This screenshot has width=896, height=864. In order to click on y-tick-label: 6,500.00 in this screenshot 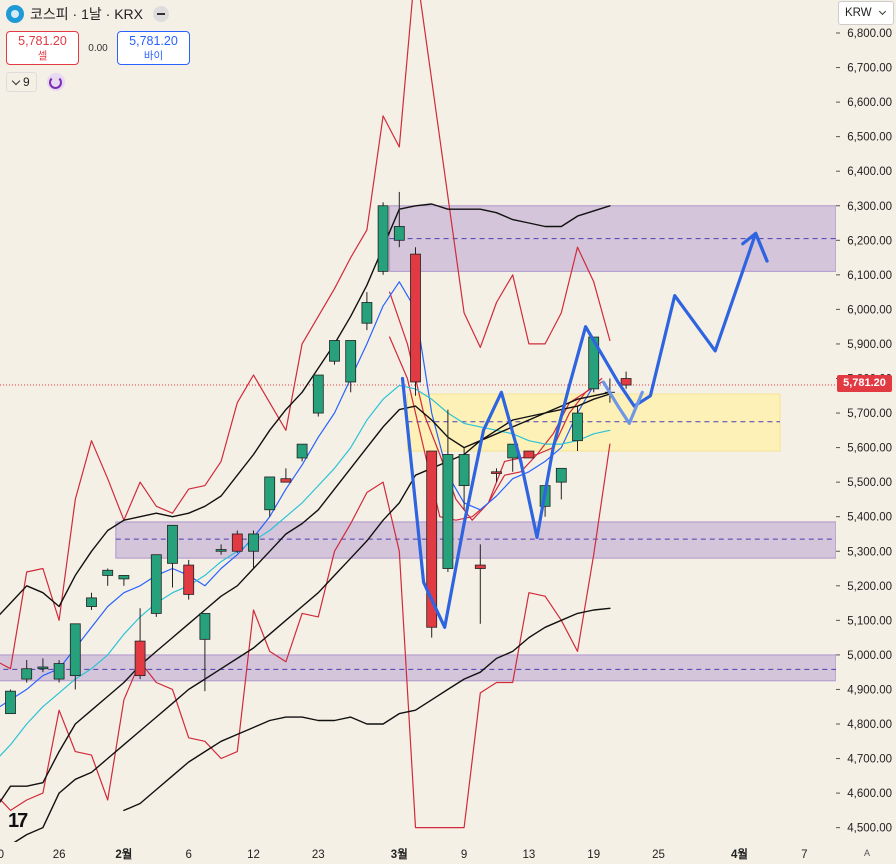, I will do `click(869, 138)`.